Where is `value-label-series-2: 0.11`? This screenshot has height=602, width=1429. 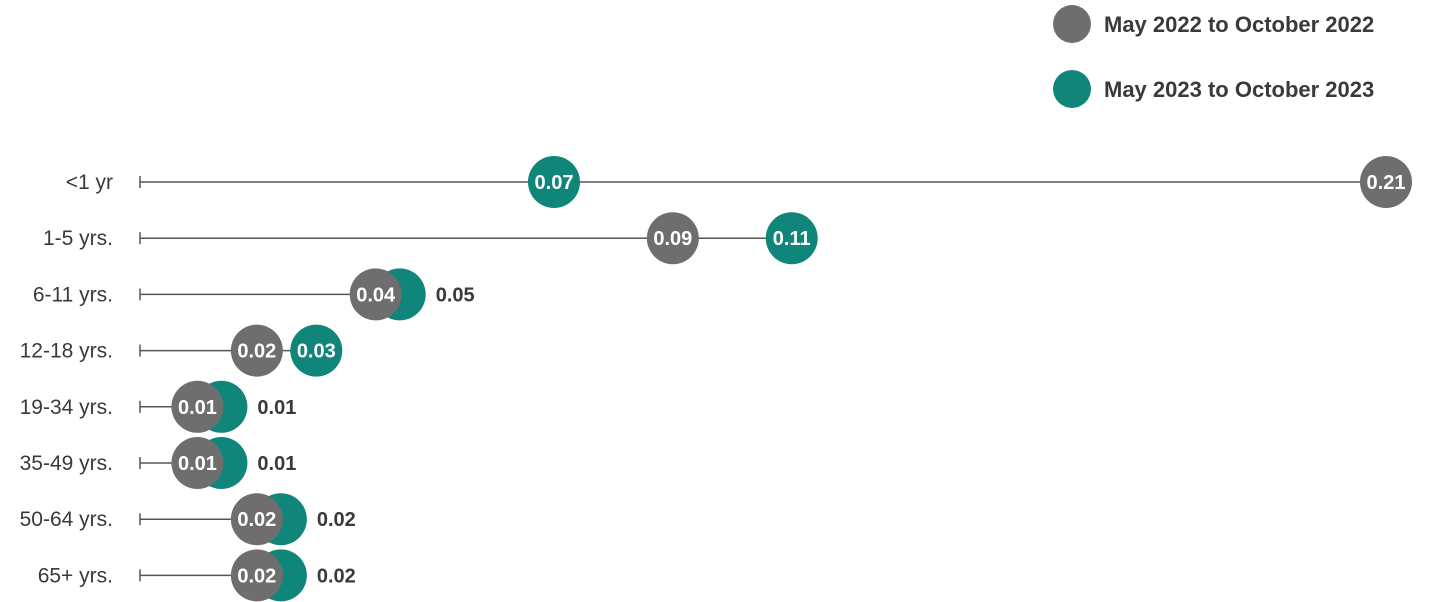 value-label-series-2: 0.11 is located at coordinates (792, 239).